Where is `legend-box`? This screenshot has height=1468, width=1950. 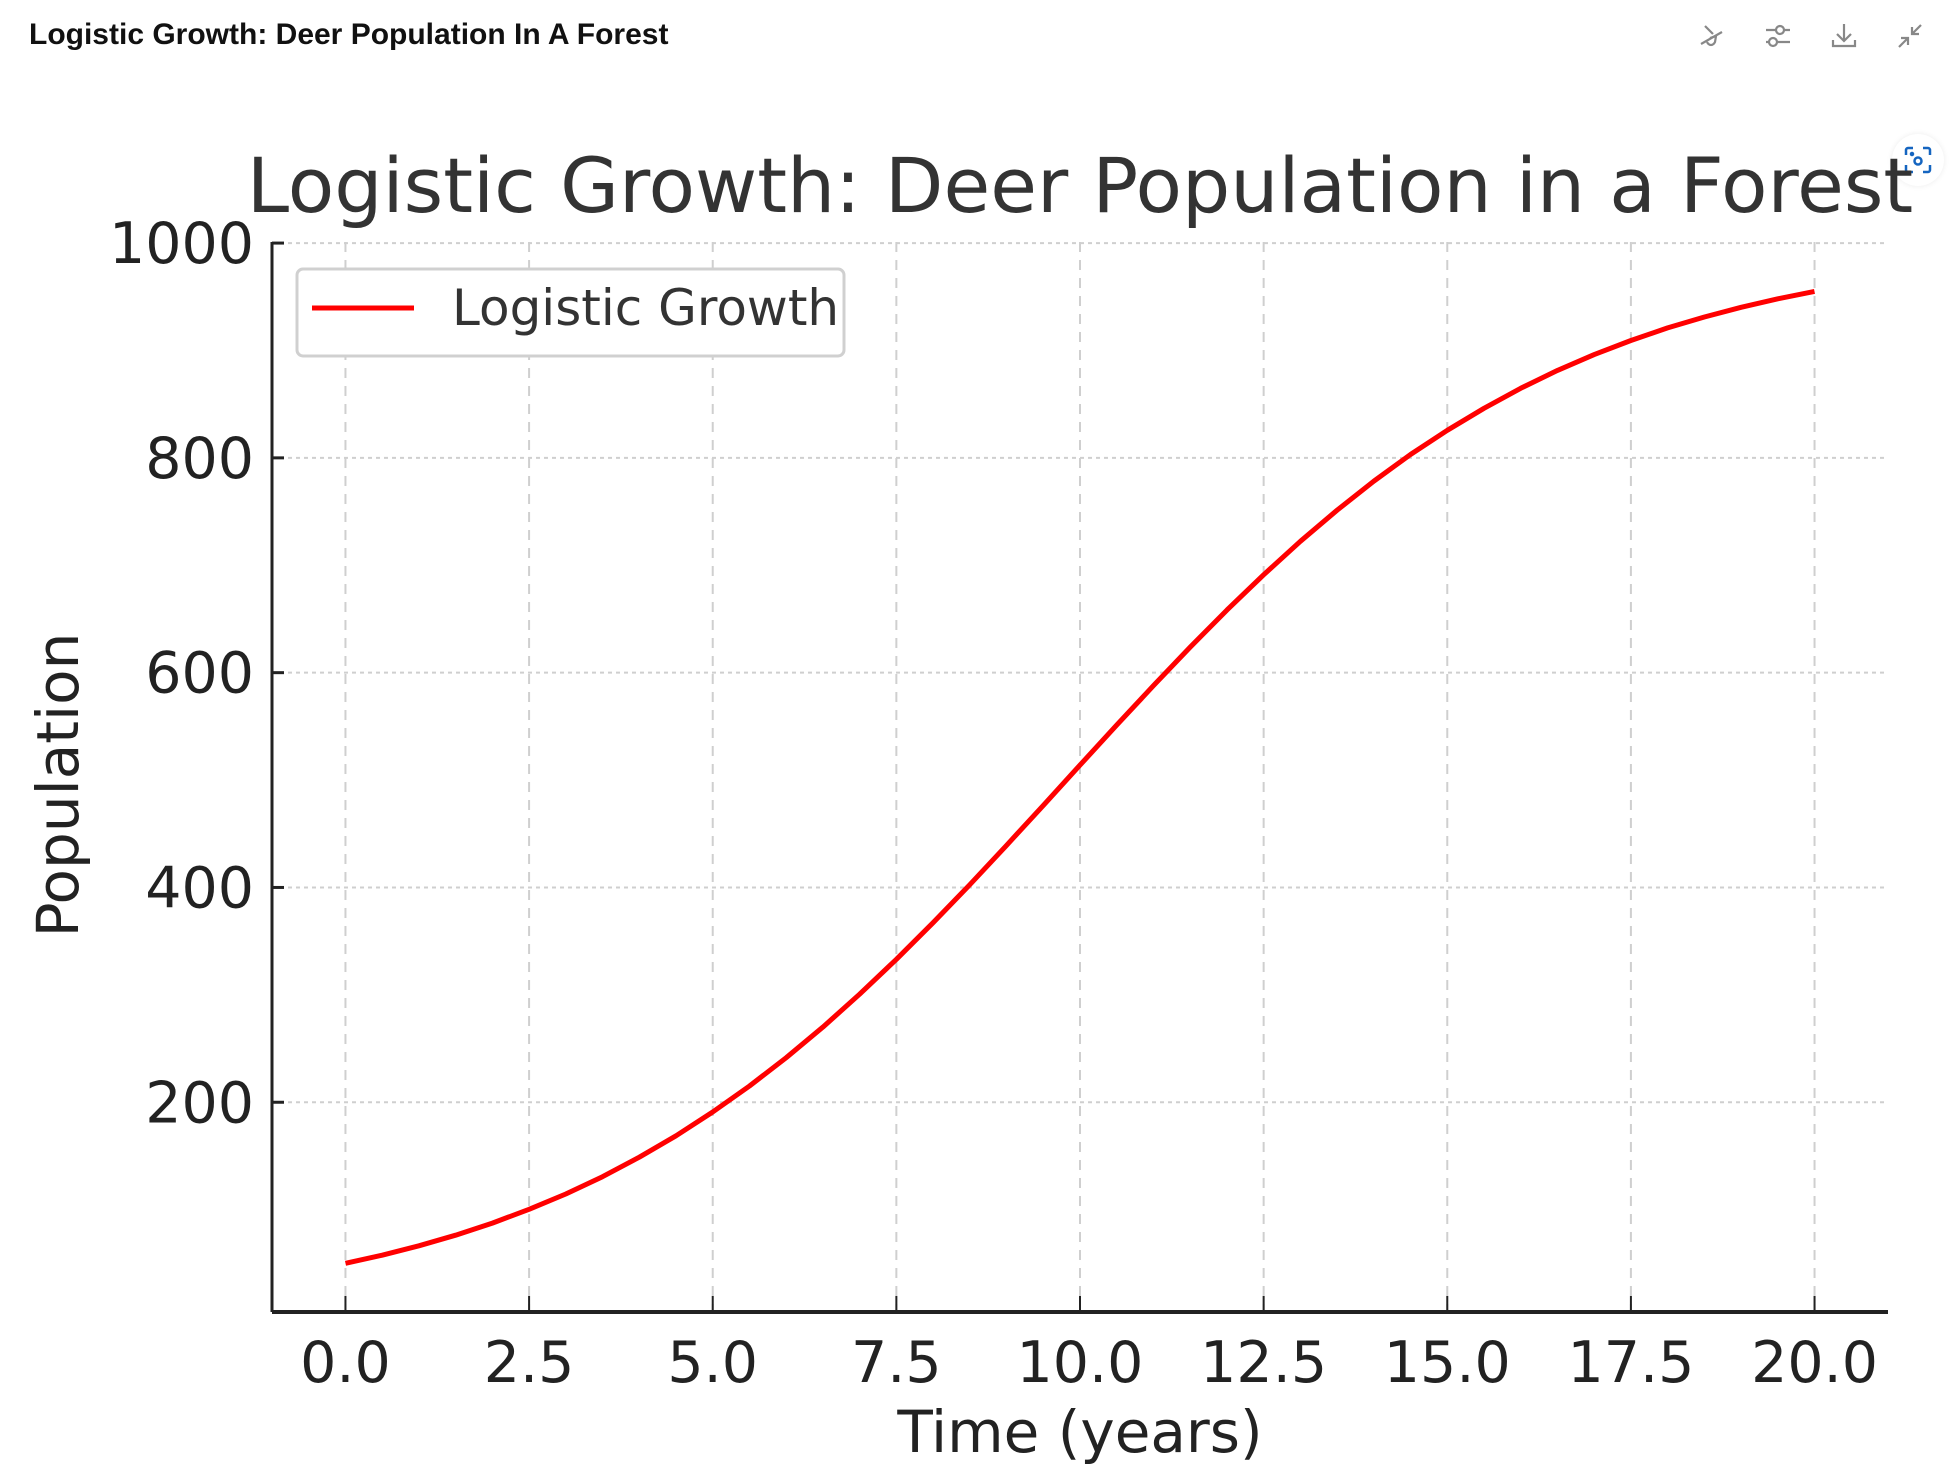
legend-box is located at coordinates (570, 312).